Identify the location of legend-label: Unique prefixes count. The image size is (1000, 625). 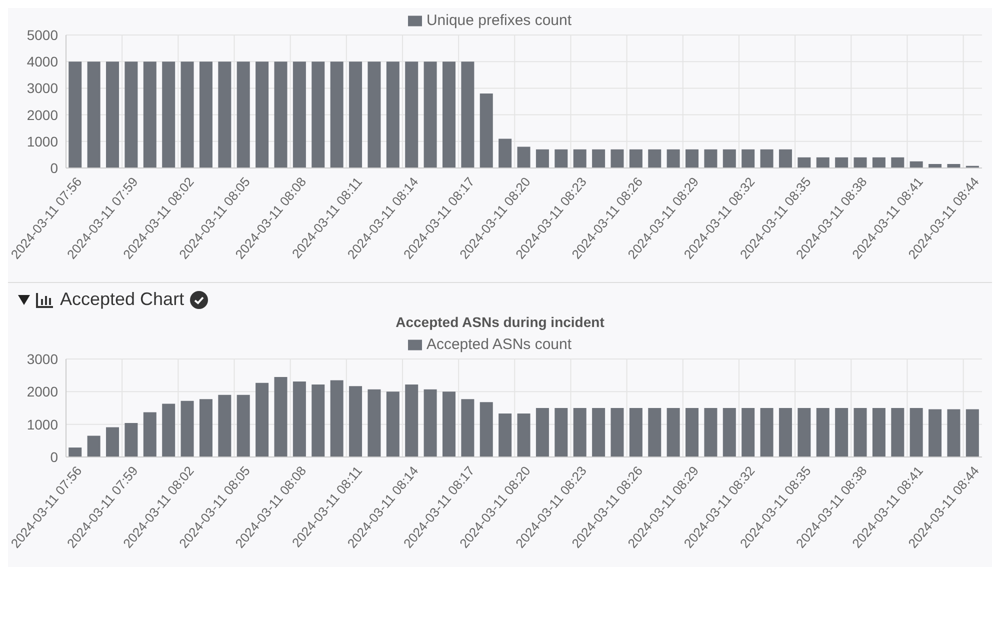
(499, 20).